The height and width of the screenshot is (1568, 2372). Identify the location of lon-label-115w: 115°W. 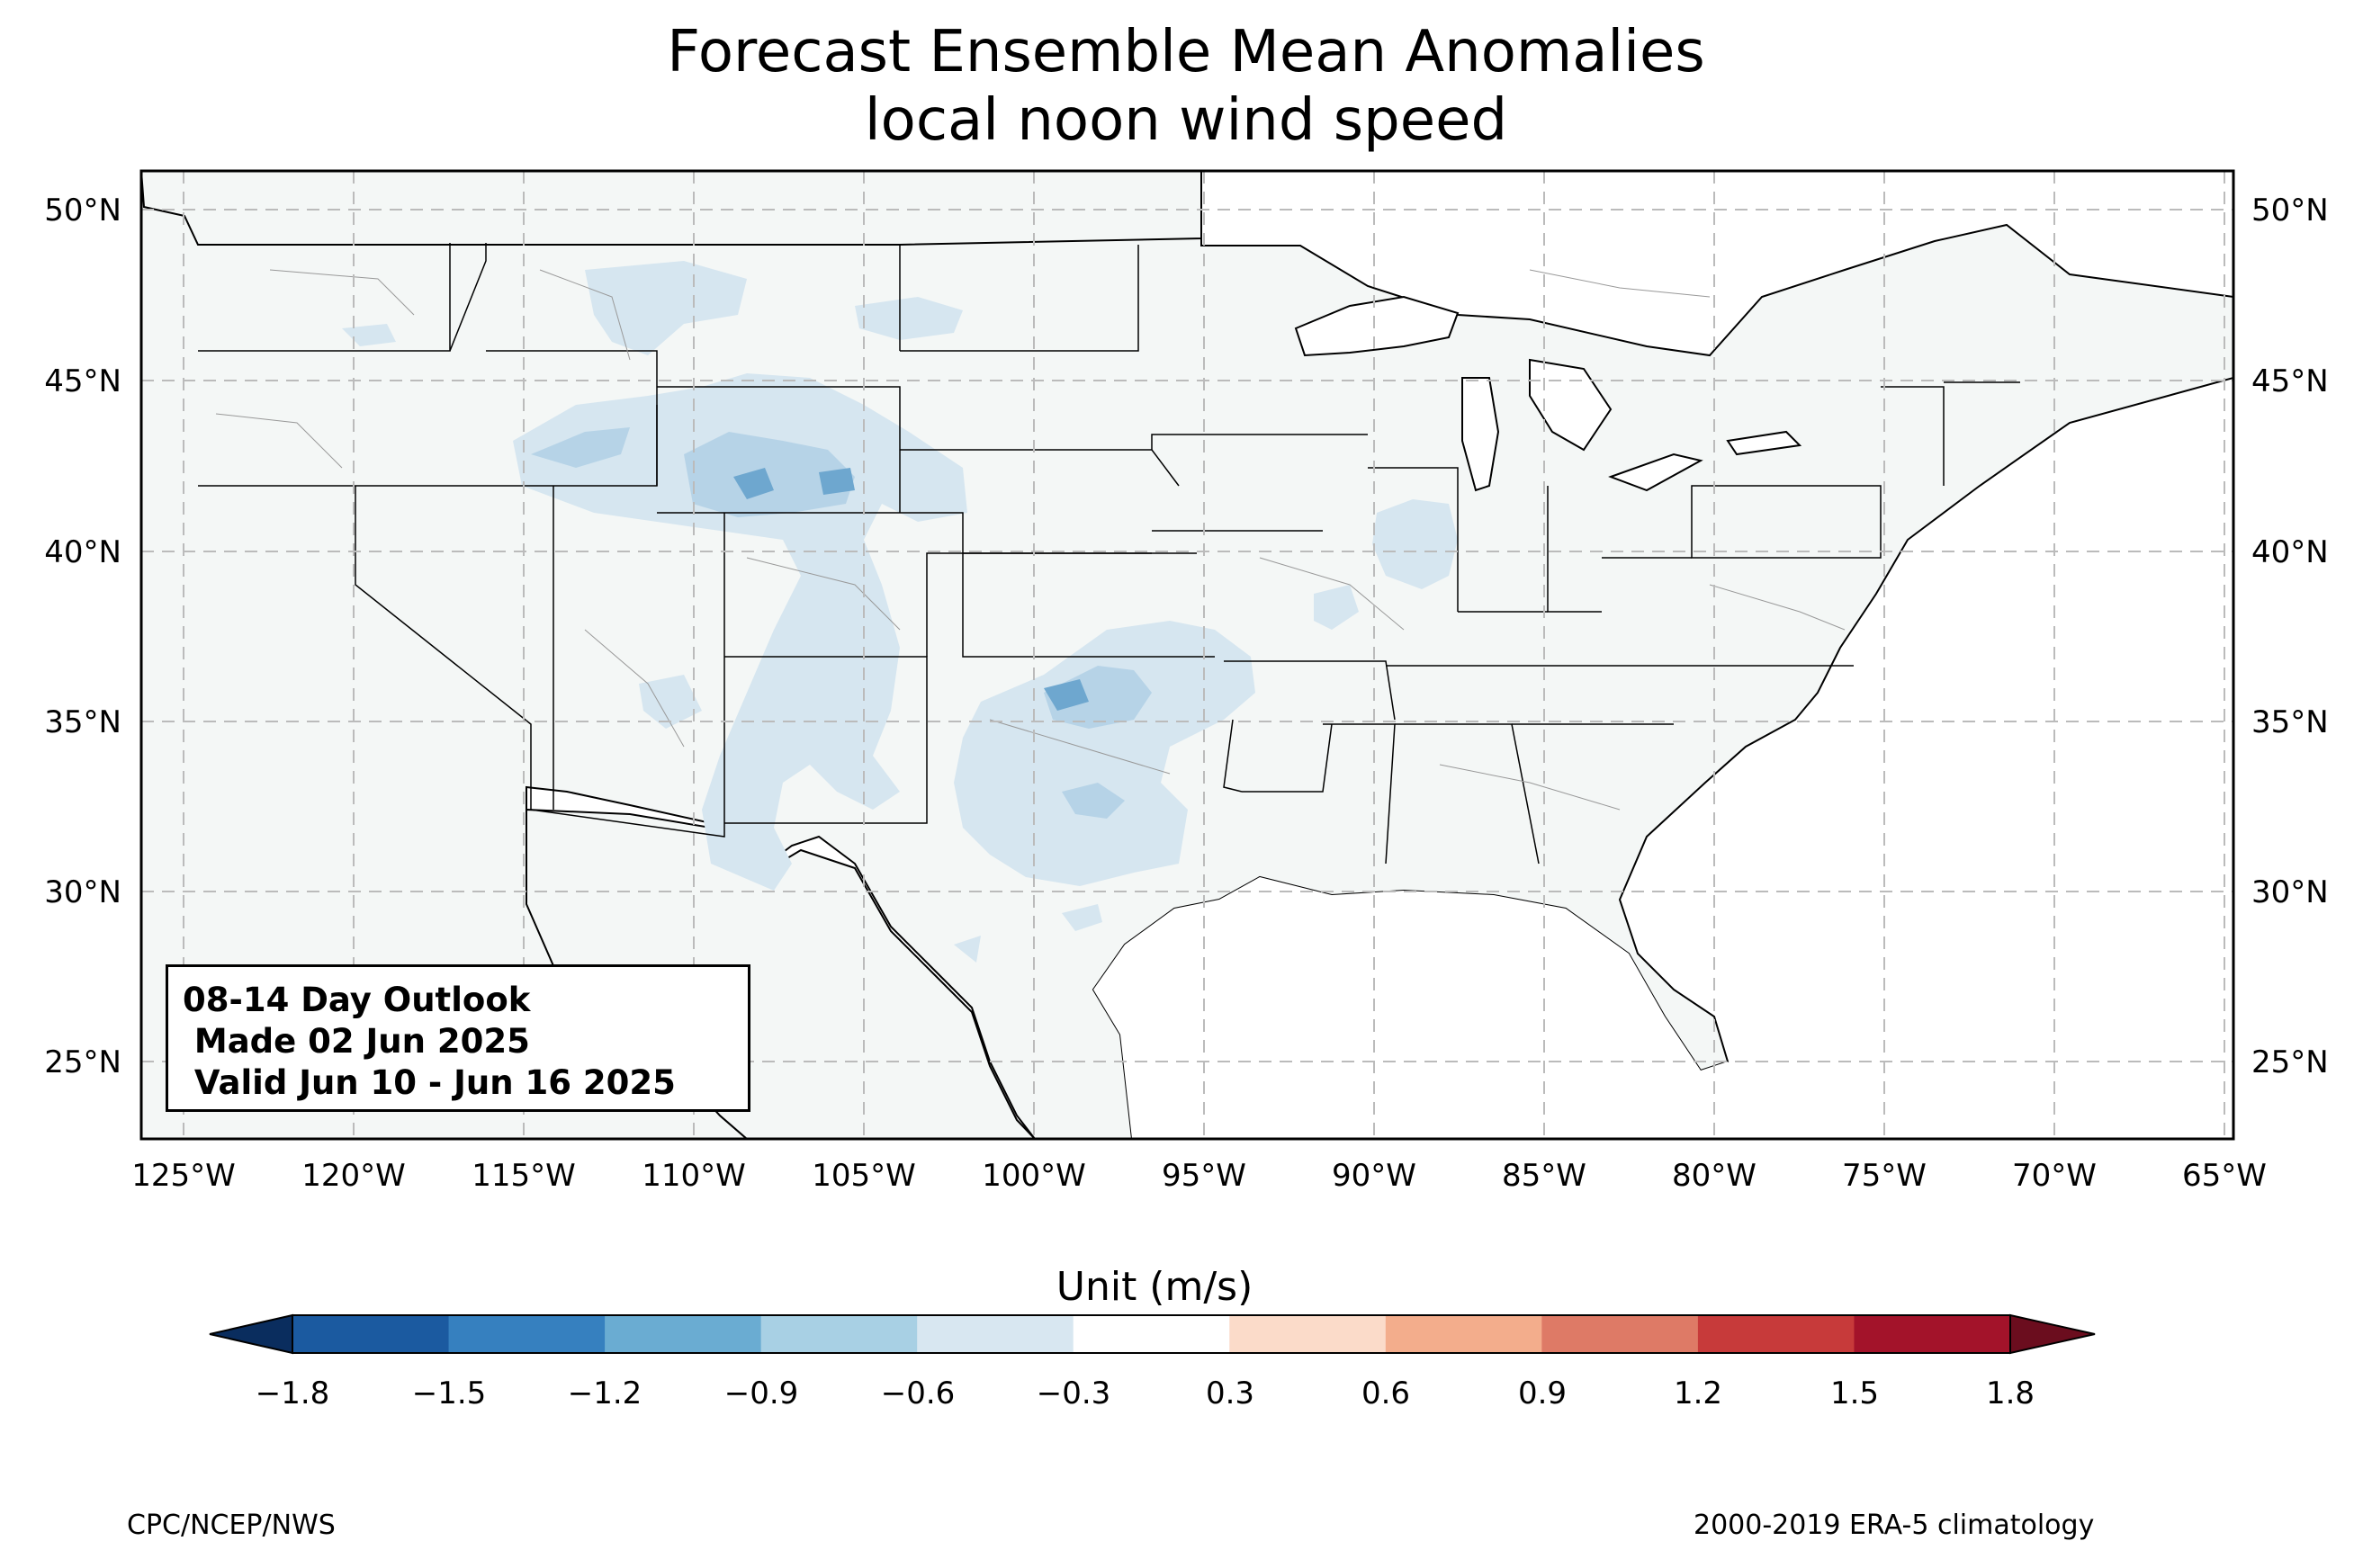
(524, 1176).